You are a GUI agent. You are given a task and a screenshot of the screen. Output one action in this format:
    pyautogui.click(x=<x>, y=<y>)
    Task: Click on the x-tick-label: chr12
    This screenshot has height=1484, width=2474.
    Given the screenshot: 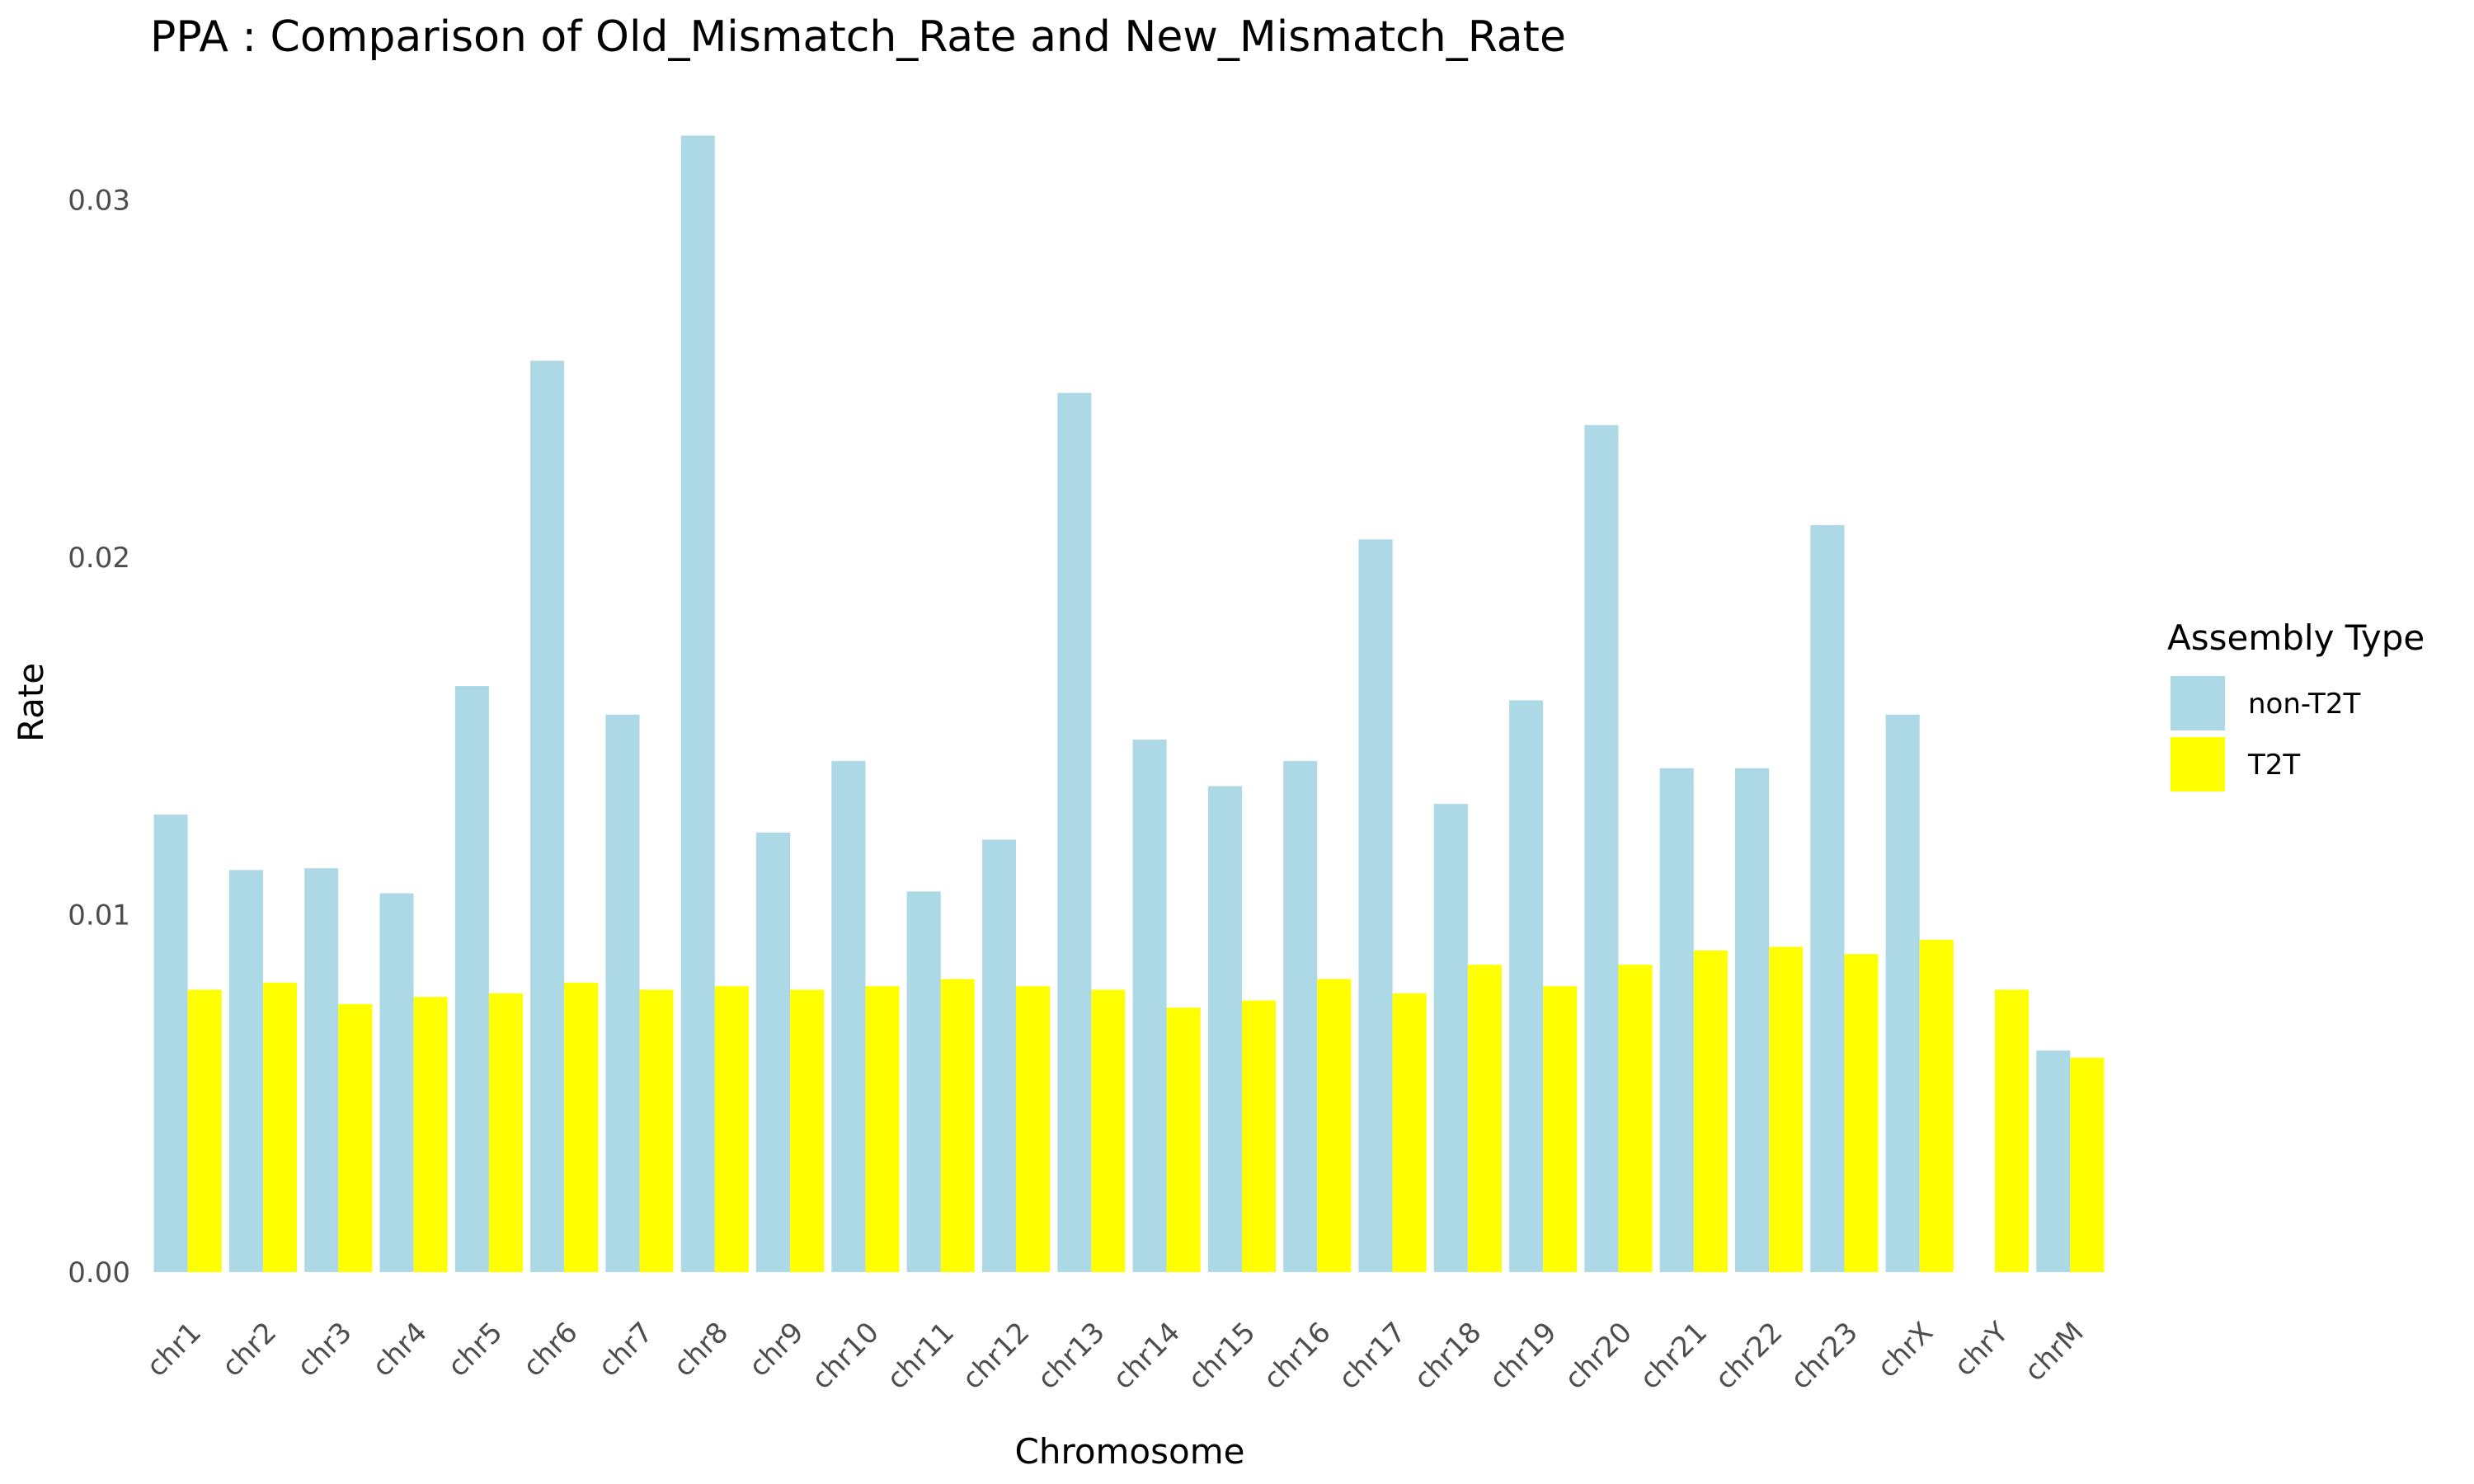 What is the action you would take?
    pyautogui.click(x=996, y=1356)
    